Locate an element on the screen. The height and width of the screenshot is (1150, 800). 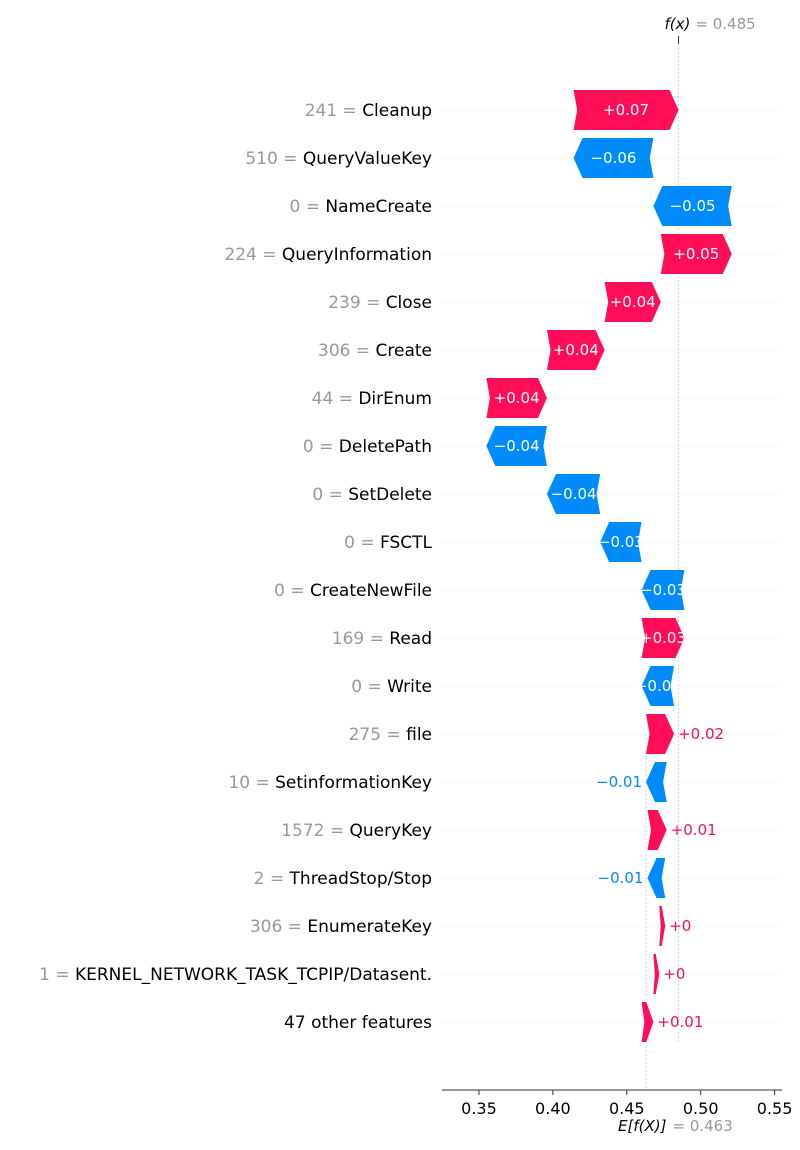
feature-label: 306 = EnumerateKey is located at coordinates (341, 927).